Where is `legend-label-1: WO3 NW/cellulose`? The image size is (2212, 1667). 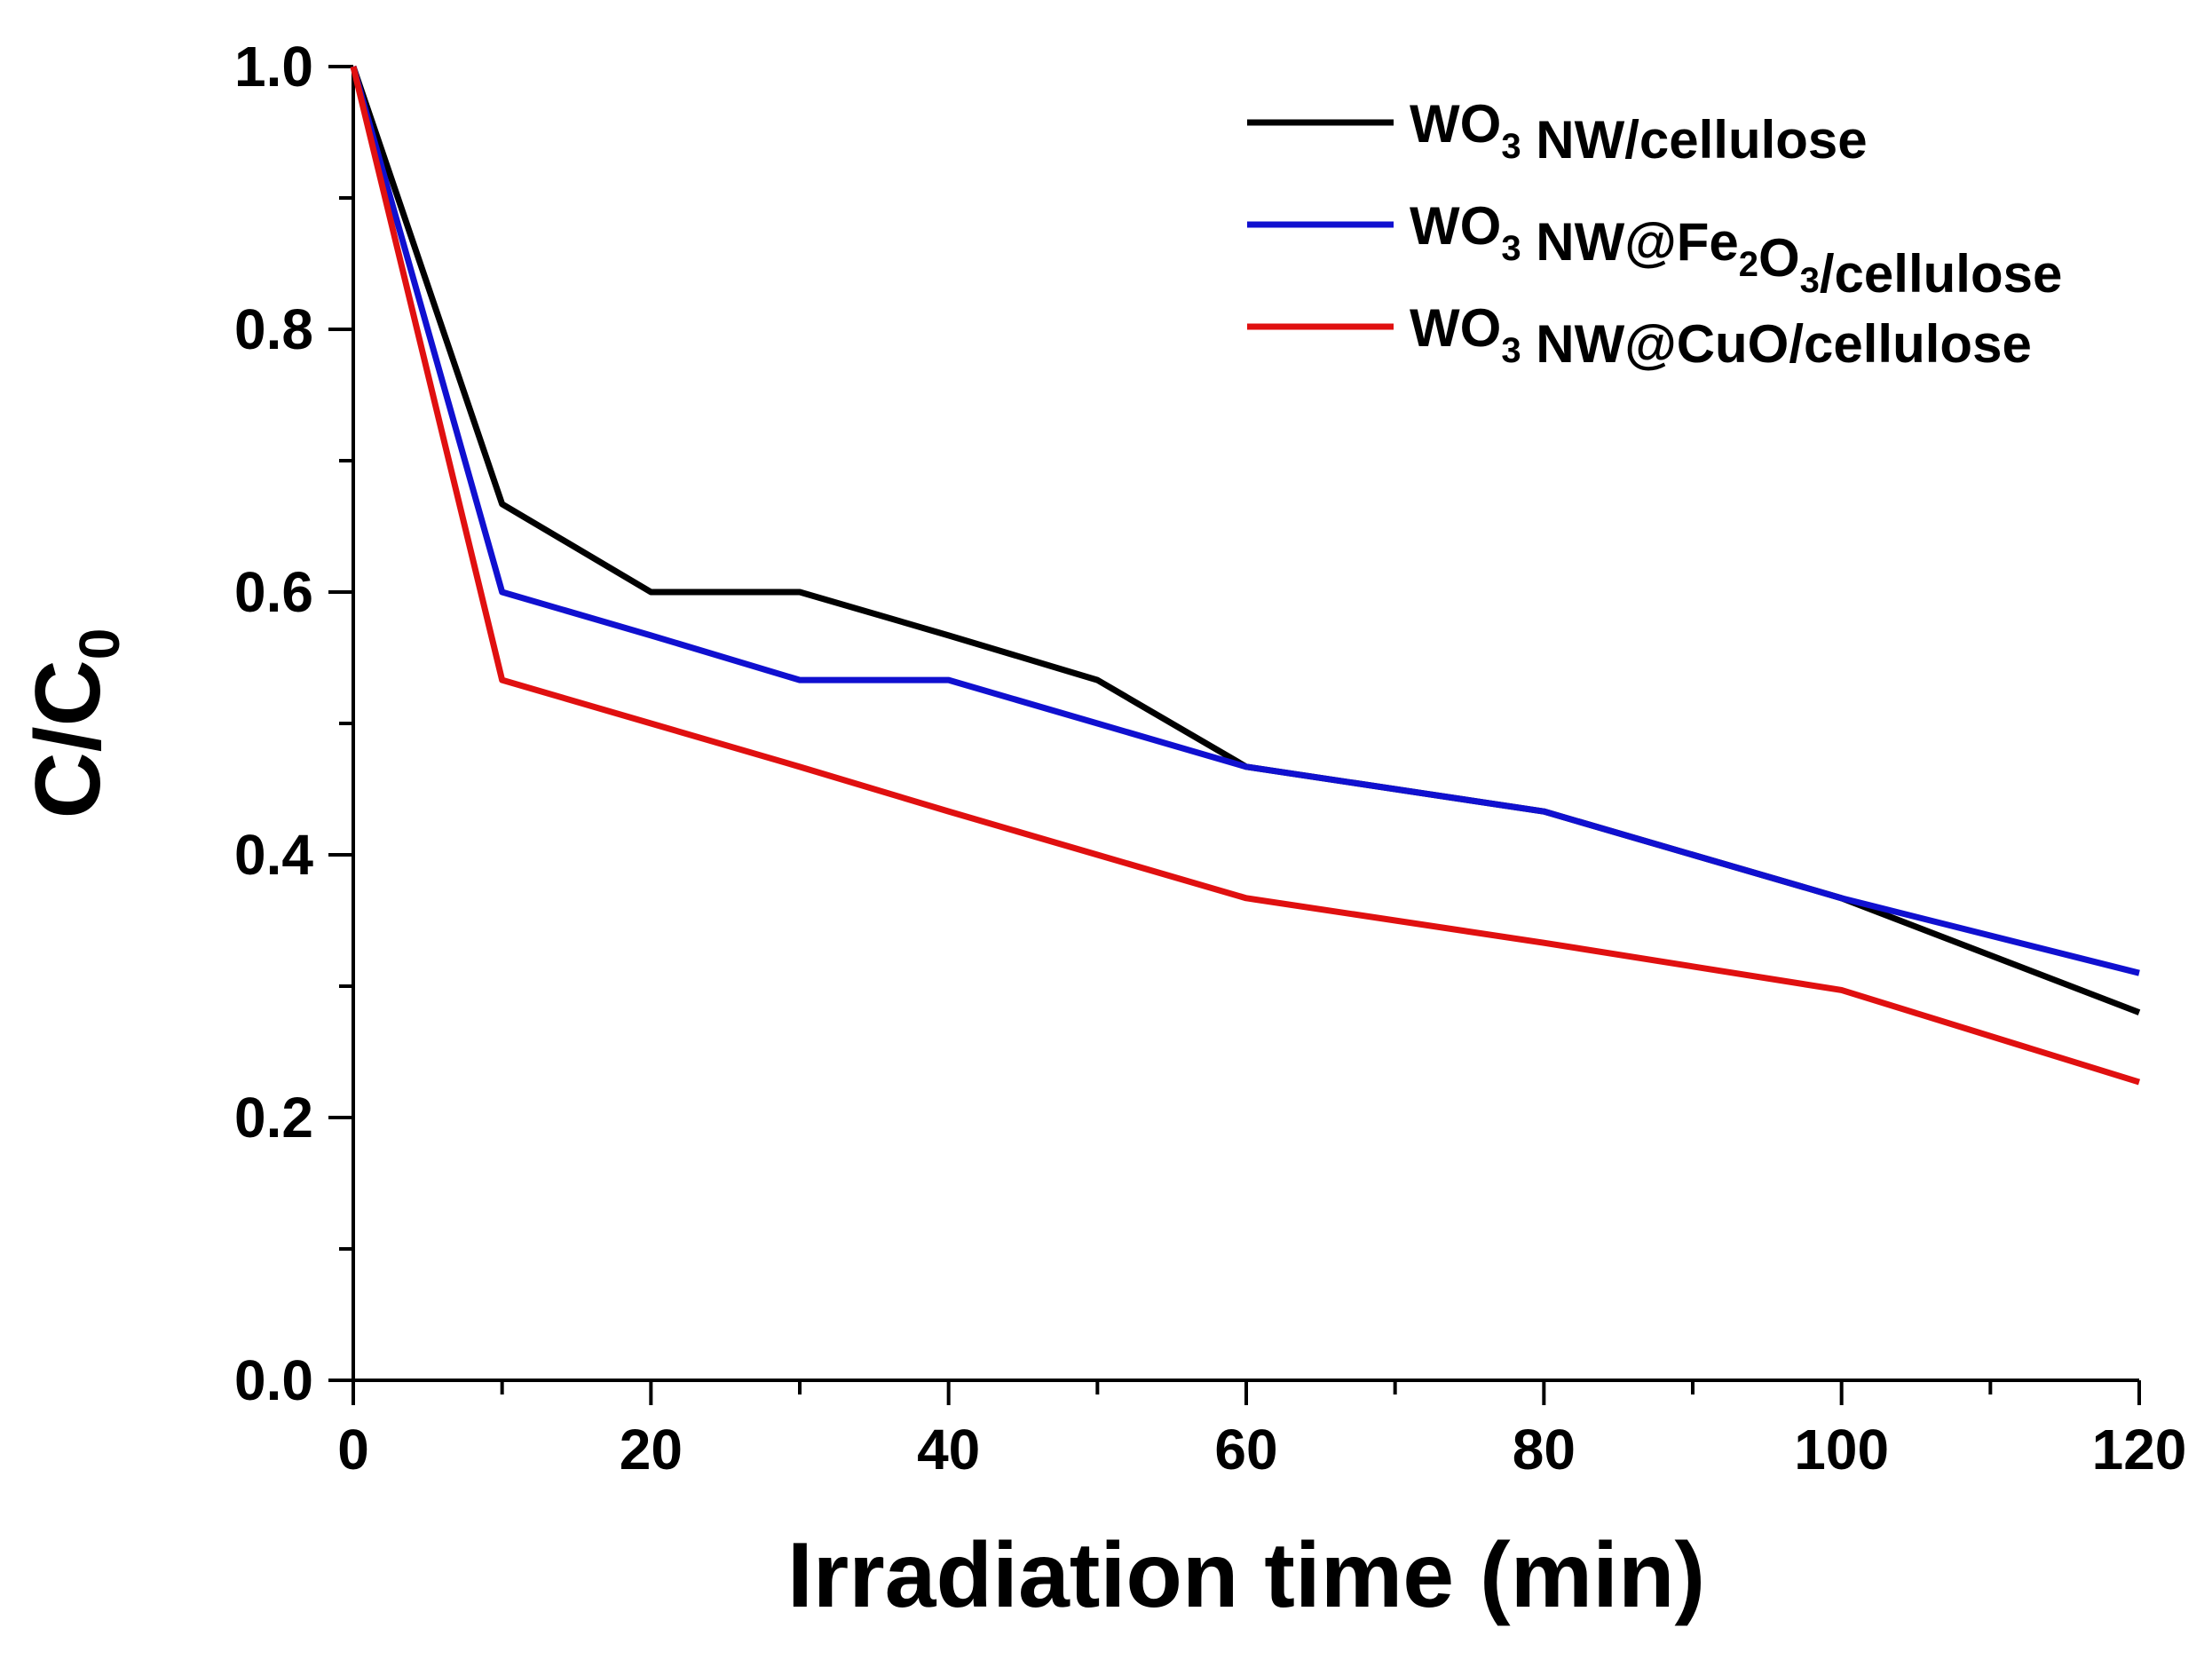 legend-label-1: WO3 NW/cellulose is located at coordinates (1639, 132).